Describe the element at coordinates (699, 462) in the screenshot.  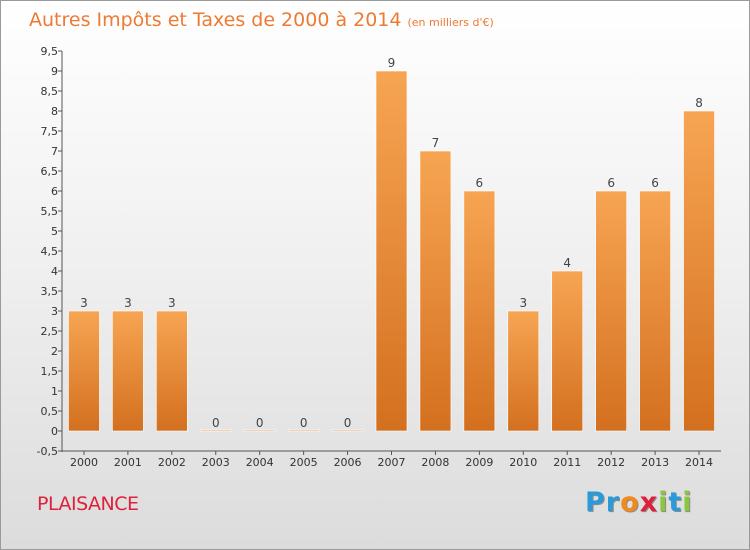
I see `x-tick-label-2014: 2014` at that location.